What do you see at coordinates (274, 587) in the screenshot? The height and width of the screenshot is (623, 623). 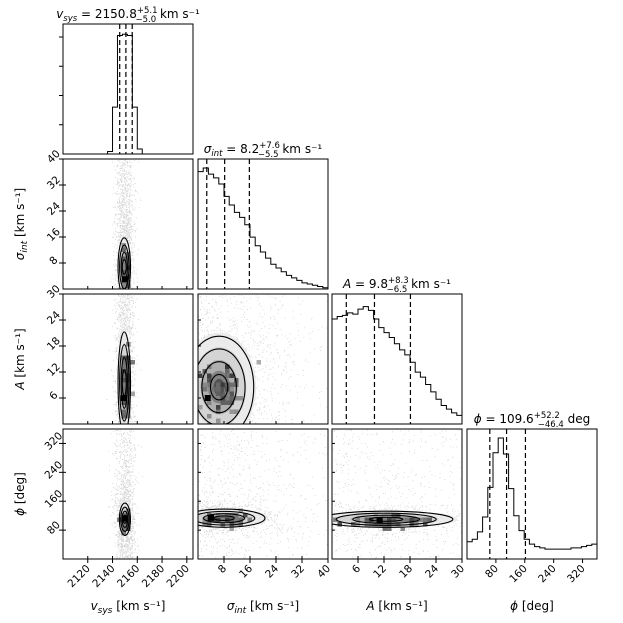 I see `x-axis-sigma: 8 16 24 32 40 σint [km s⁻¹]` at bounding box center [274, 587].